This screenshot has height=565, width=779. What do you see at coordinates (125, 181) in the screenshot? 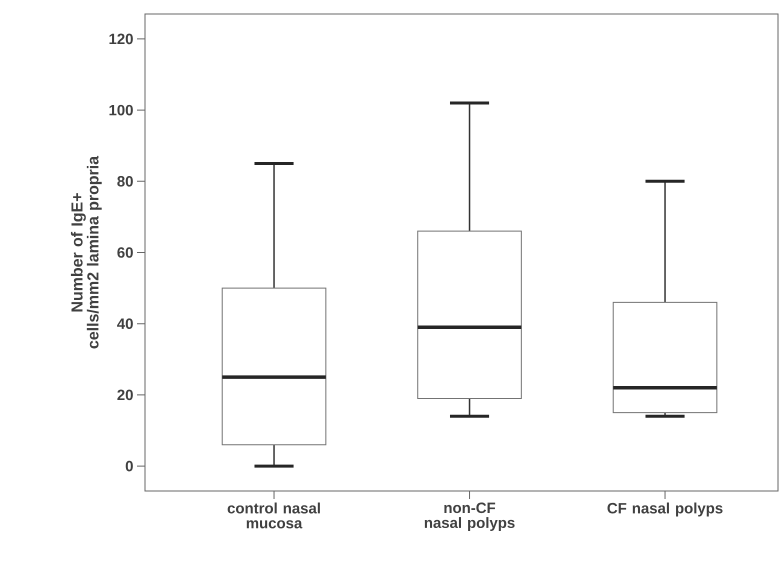
I see `y-tick-label: 80` at bounding box center [125, 181].